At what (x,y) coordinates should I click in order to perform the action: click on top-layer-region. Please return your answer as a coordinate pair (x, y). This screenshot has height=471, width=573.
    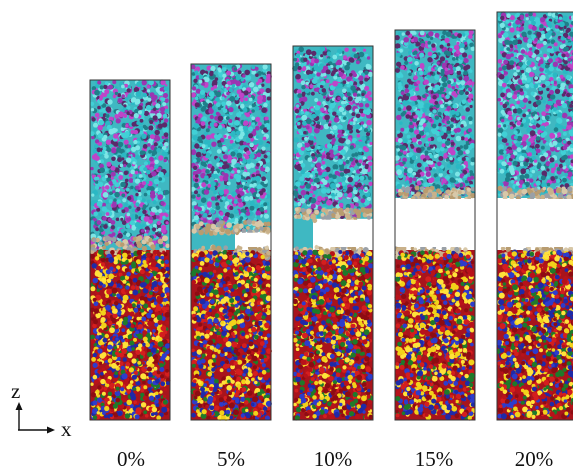
    Looking at the image, I should click on (303, 234).